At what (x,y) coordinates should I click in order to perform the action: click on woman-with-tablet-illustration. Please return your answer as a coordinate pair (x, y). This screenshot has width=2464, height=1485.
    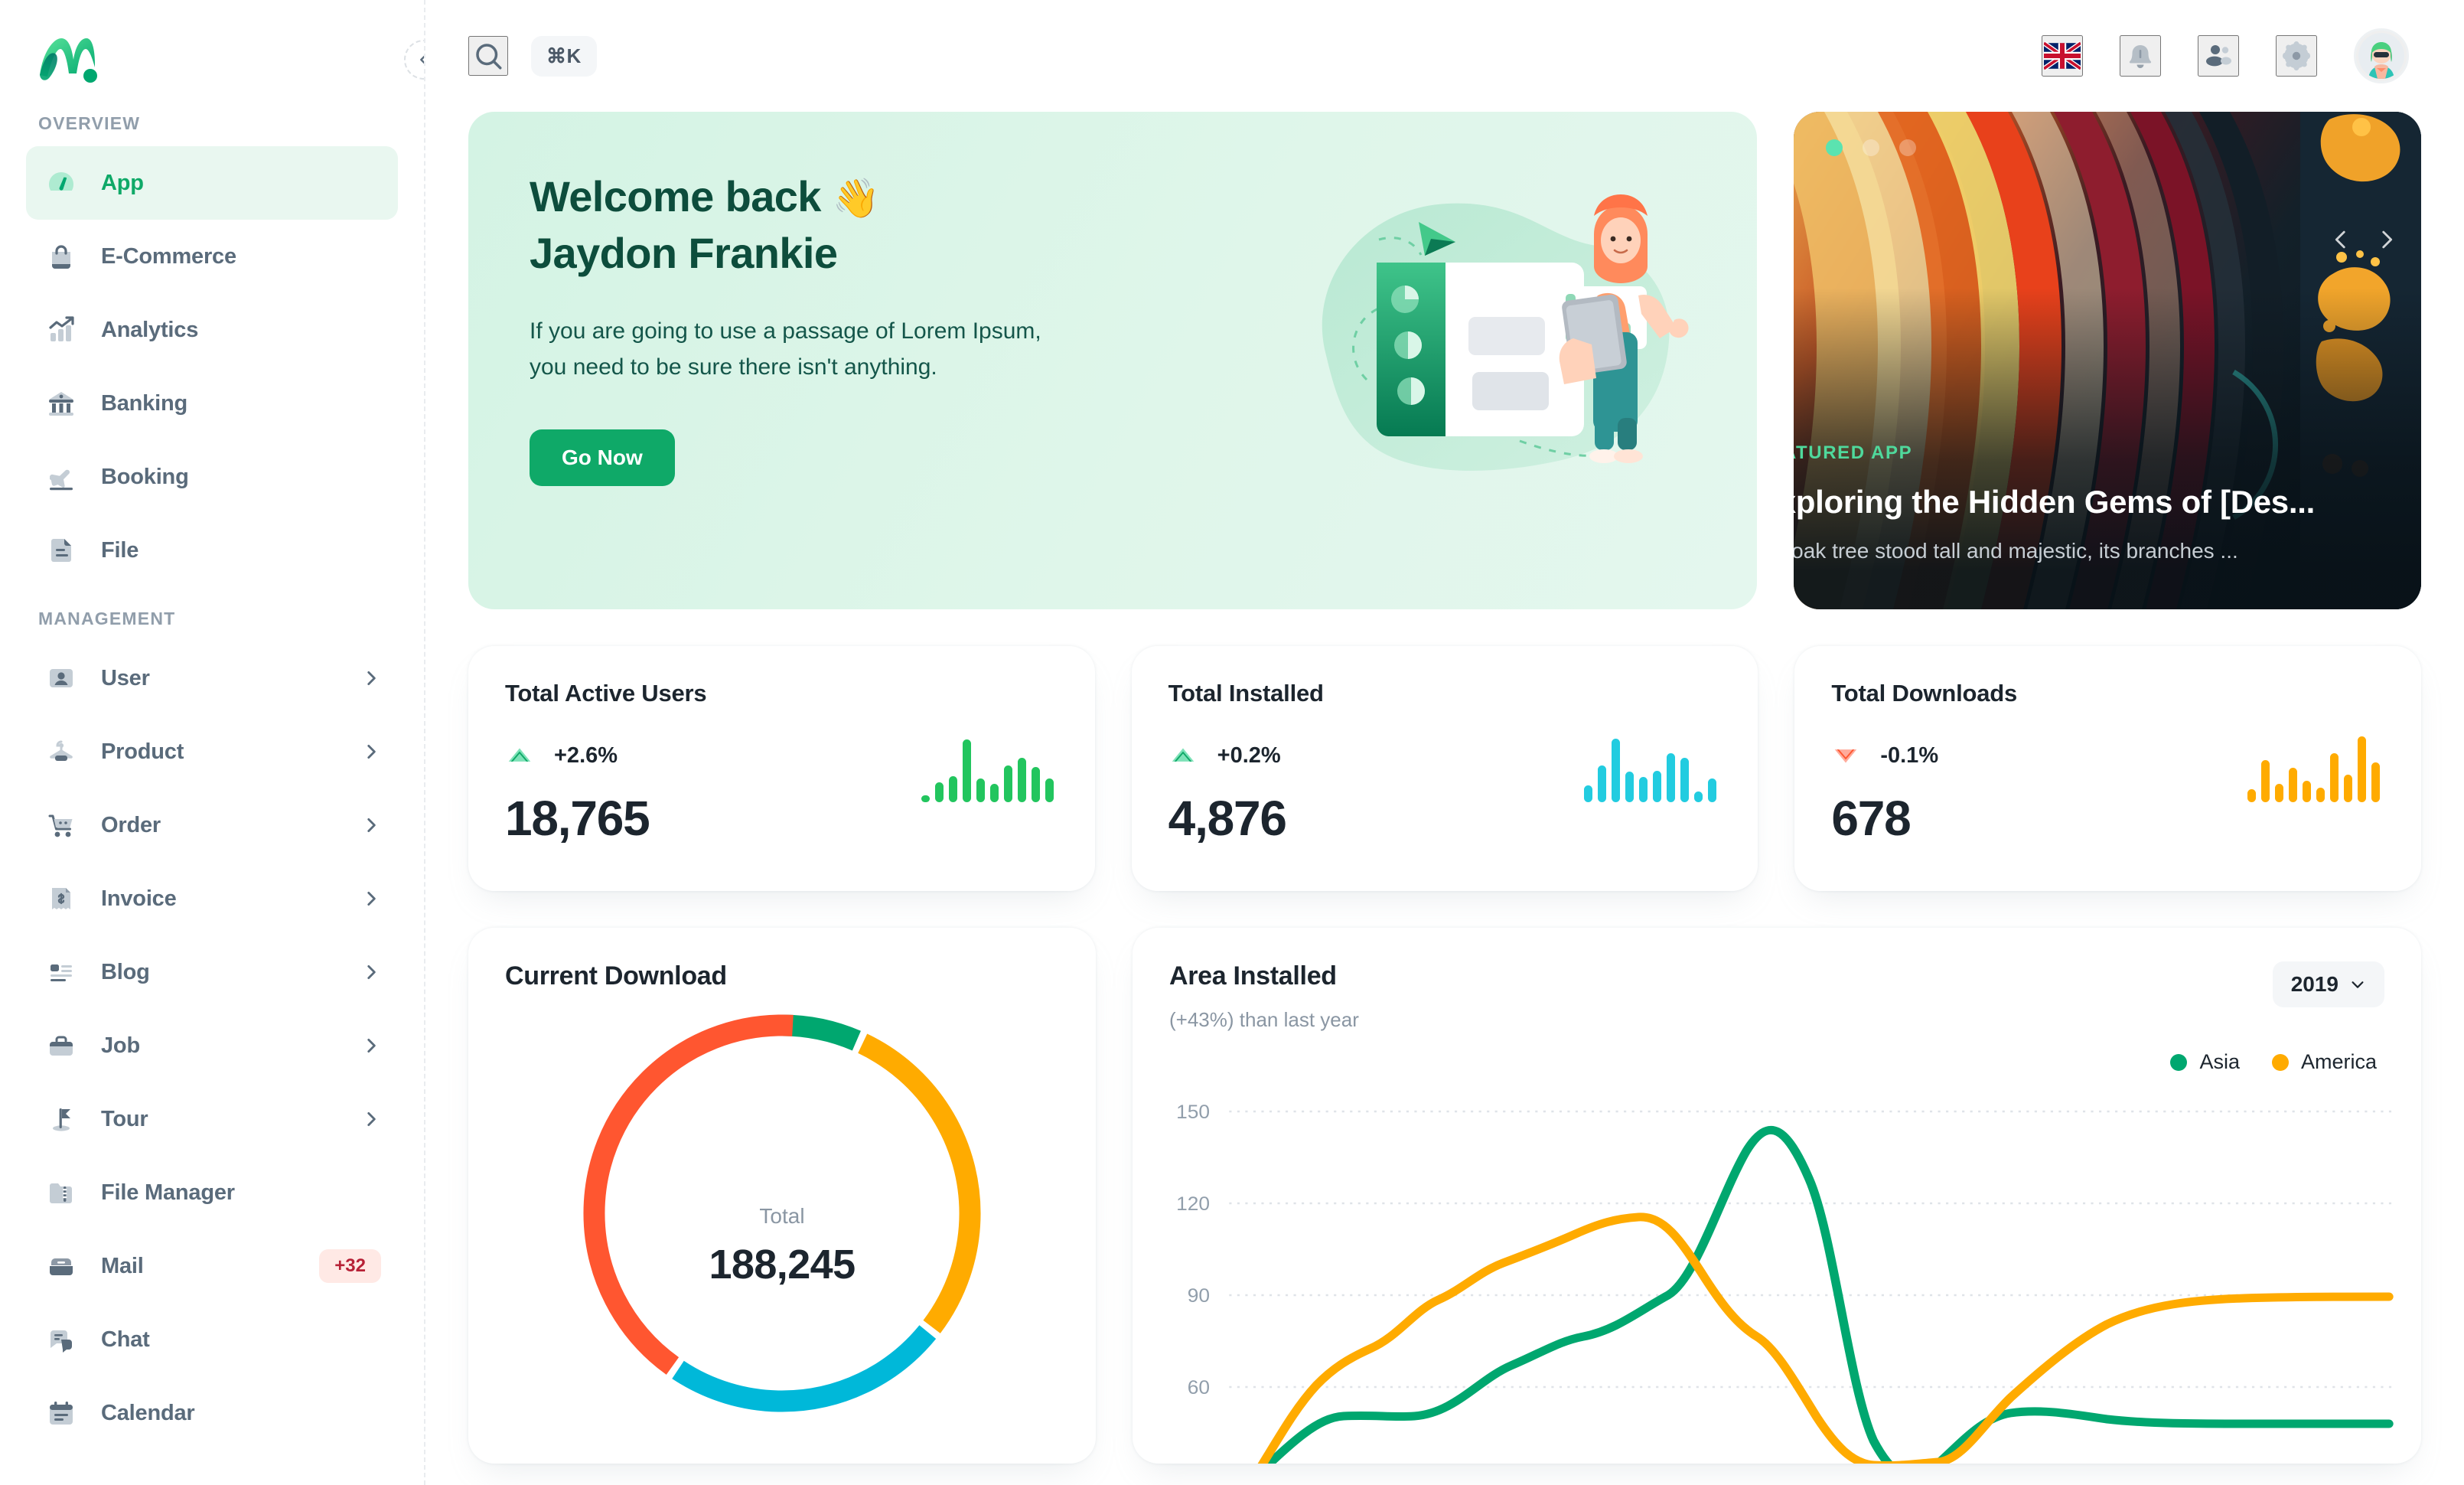
    Looking at the image, I should click on (1505, 332).